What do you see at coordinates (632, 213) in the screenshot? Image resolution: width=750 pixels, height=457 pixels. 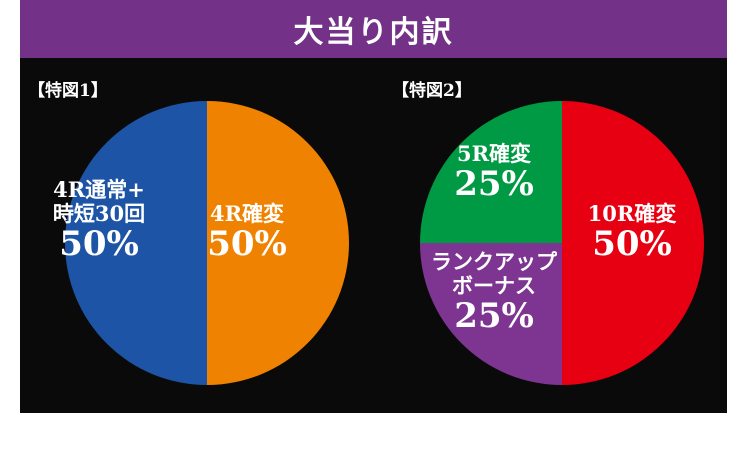 I see `pie2-slice-1-label-line-1: 10R確変` at bounding box center [632, 213].